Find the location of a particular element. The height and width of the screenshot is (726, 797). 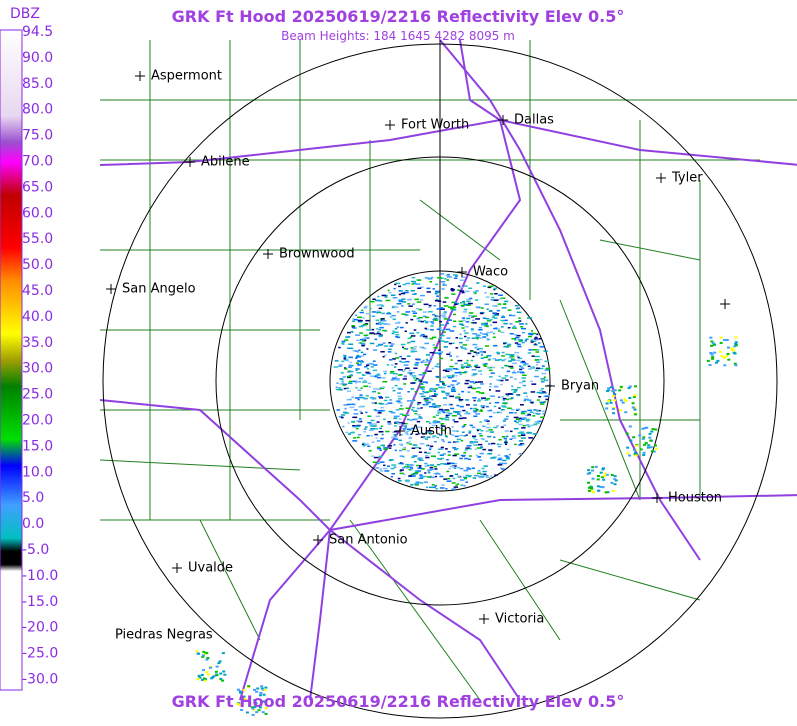

city-marker is located at coordinates (268, 254).